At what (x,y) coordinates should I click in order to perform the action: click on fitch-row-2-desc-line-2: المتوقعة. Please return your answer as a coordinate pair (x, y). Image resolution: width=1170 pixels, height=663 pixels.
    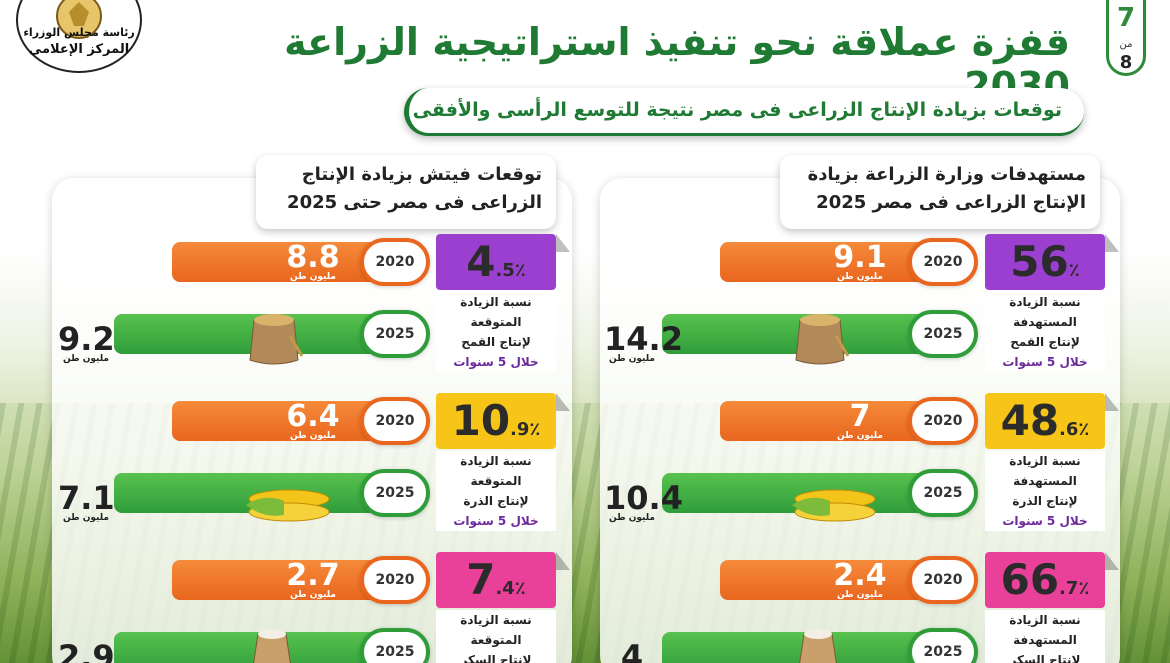
    Looking at the image, I should click on (496, 481).